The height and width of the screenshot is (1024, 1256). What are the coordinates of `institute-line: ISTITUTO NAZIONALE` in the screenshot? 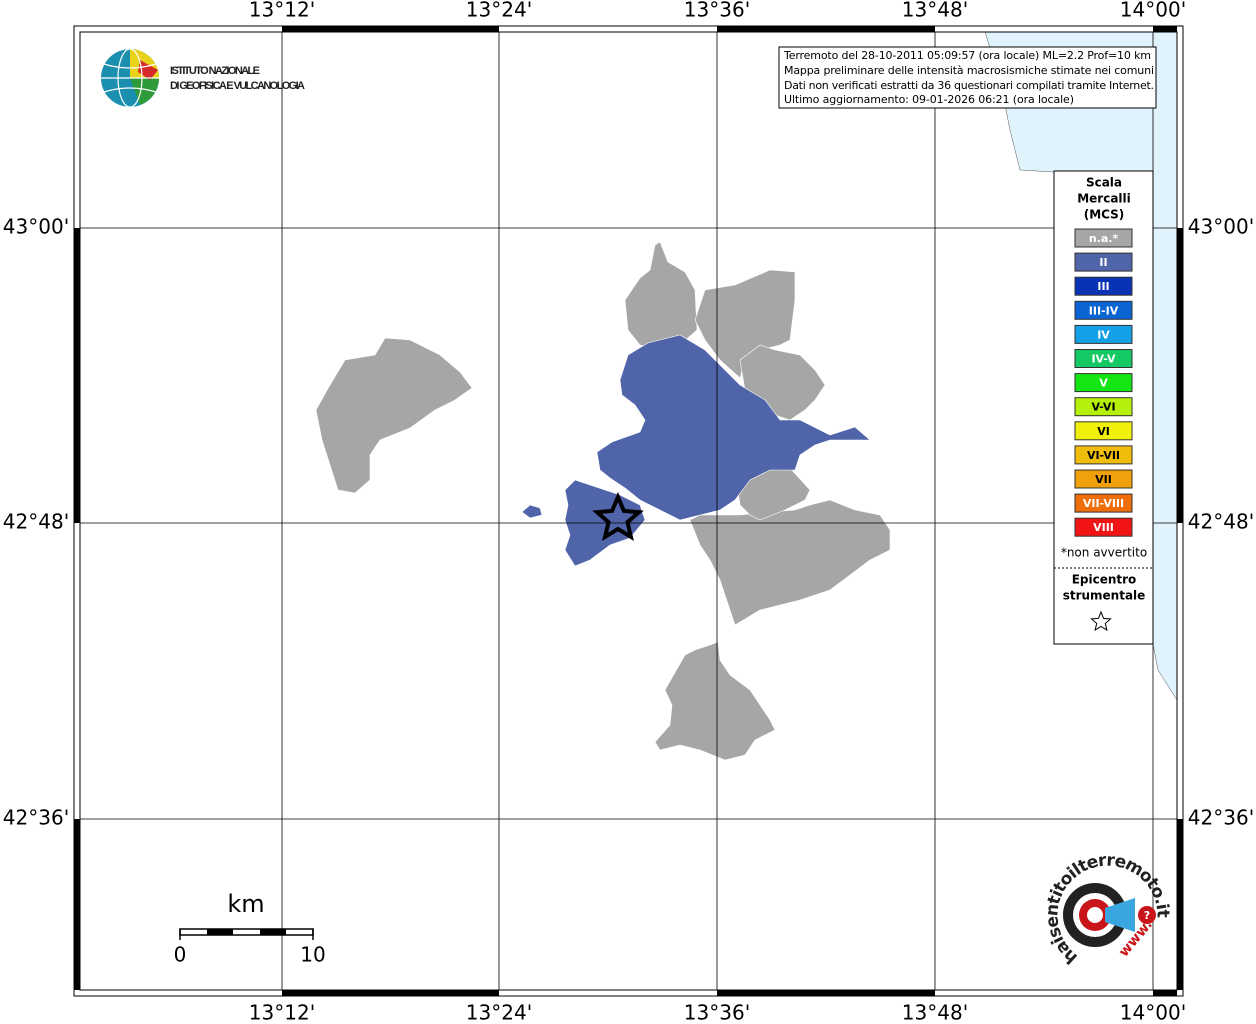 It's located at (215, 71).